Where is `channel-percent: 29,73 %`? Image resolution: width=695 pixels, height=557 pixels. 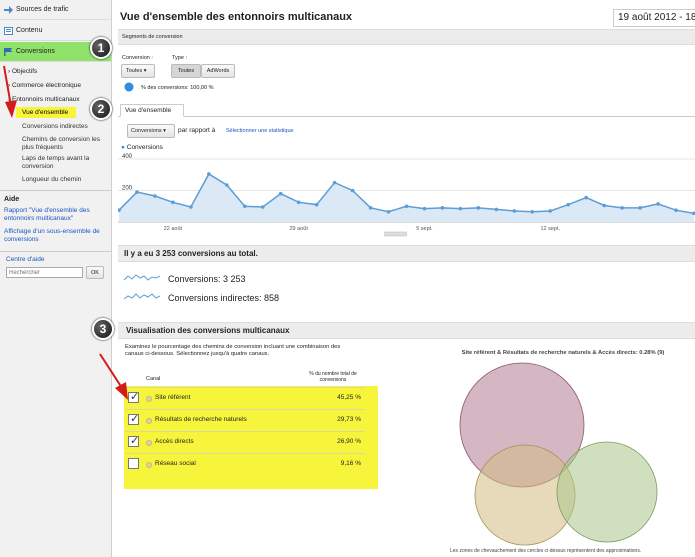 channel-percent: 29,73 % is located at coordinates (349, 419).